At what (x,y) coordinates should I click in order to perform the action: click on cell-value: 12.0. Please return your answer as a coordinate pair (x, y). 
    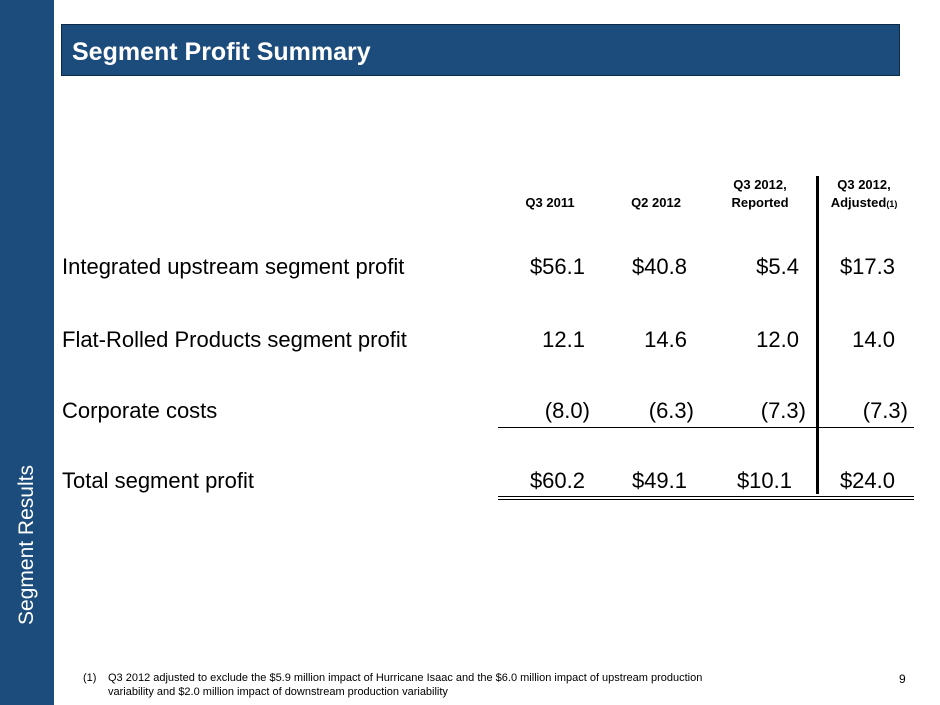
    Looking at the image, I should click on (777, 339).